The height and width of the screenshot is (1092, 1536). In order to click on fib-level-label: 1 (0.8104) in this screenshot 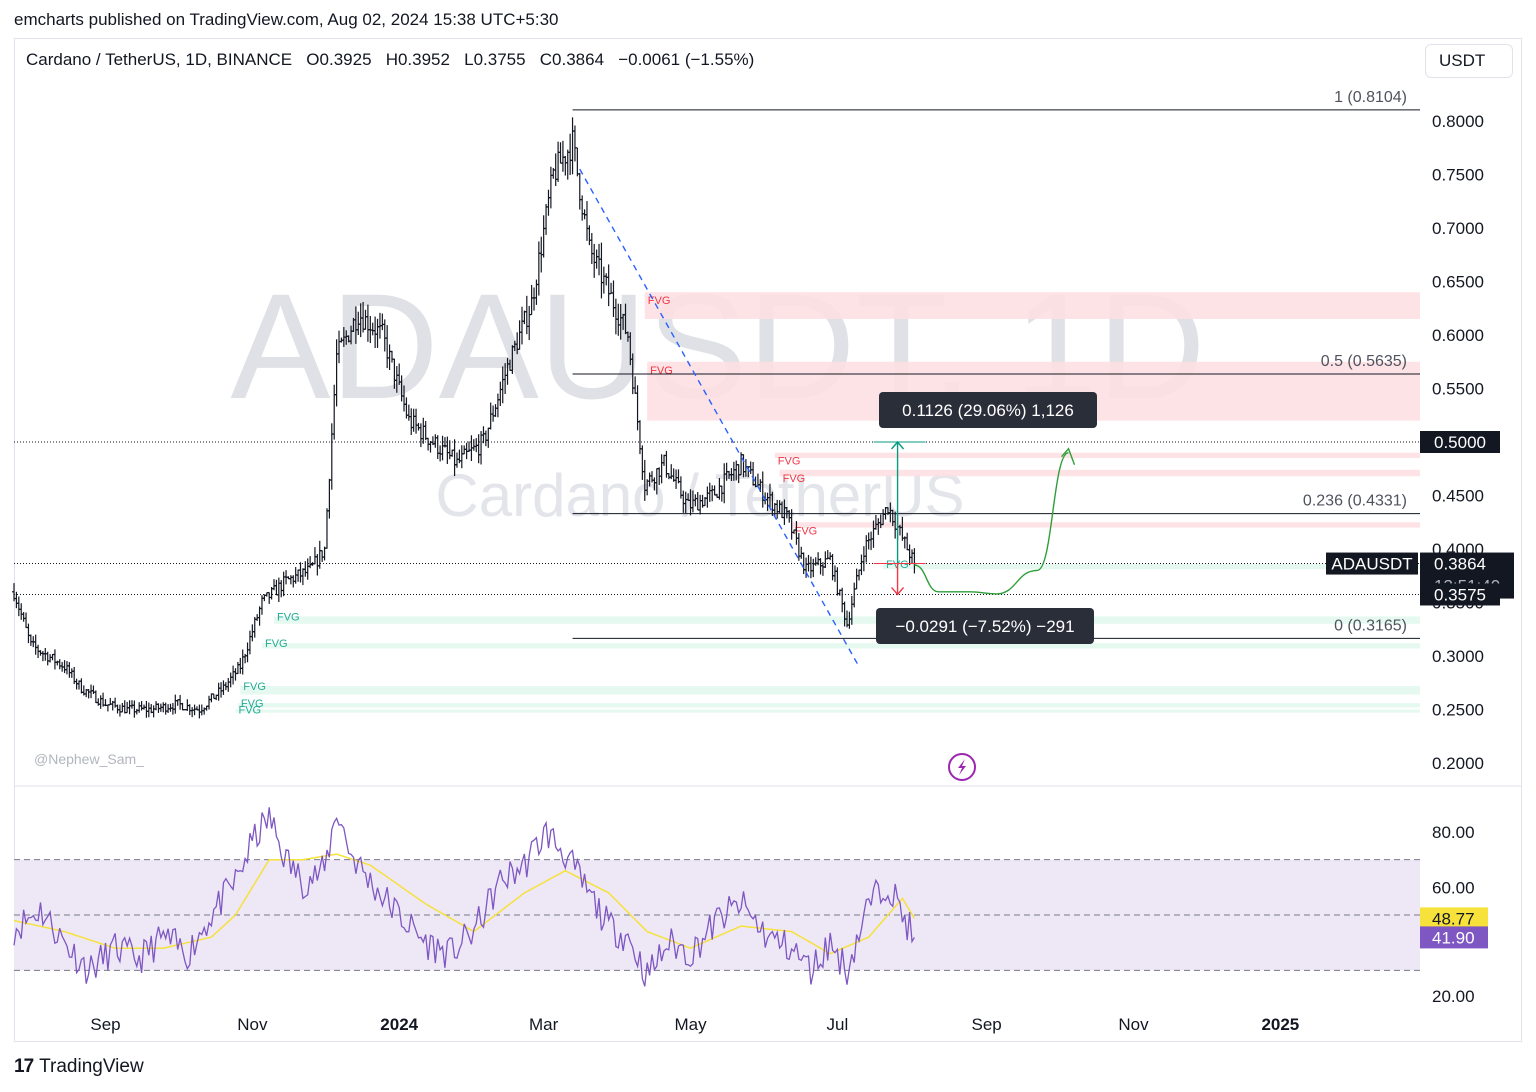, I will do `click(1370, 97)`.